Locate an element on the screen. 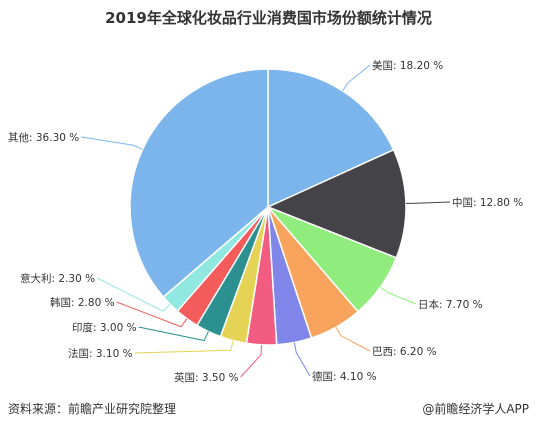  slice-label-6: 英国: 3.50 % is located at coordinates (206, 377).